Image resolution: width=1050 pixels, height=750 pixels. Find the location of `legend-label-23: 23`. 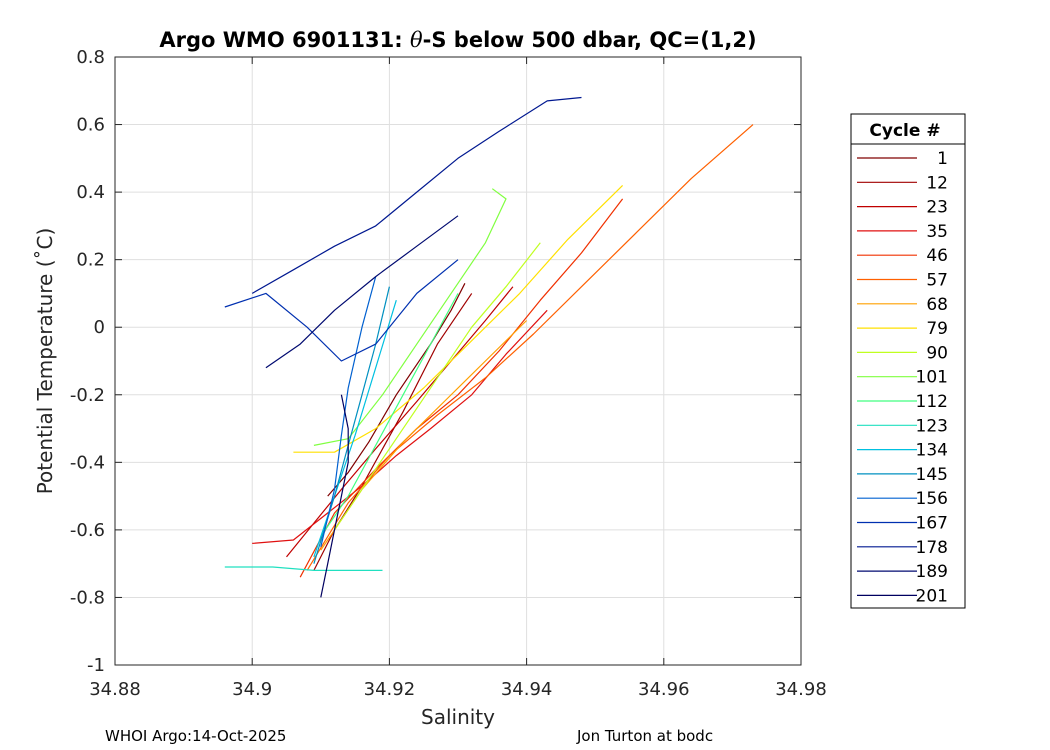

legend-label-23: 23 is located at coordinates (937, 208).